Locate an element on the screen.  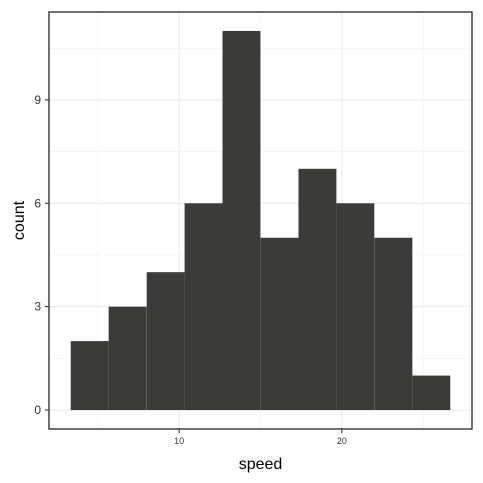
y-tick-label: 9 is located at coordinates (37, 100).